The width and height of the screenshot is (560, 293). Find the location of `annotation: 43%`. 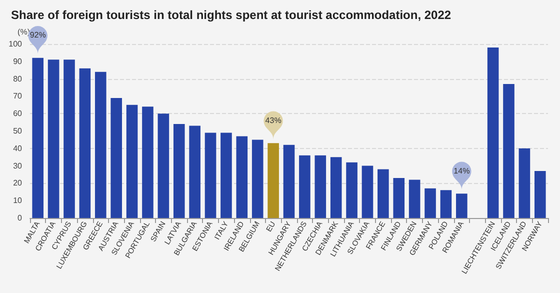

annotation: 43% is located at coordinates (273, 120).